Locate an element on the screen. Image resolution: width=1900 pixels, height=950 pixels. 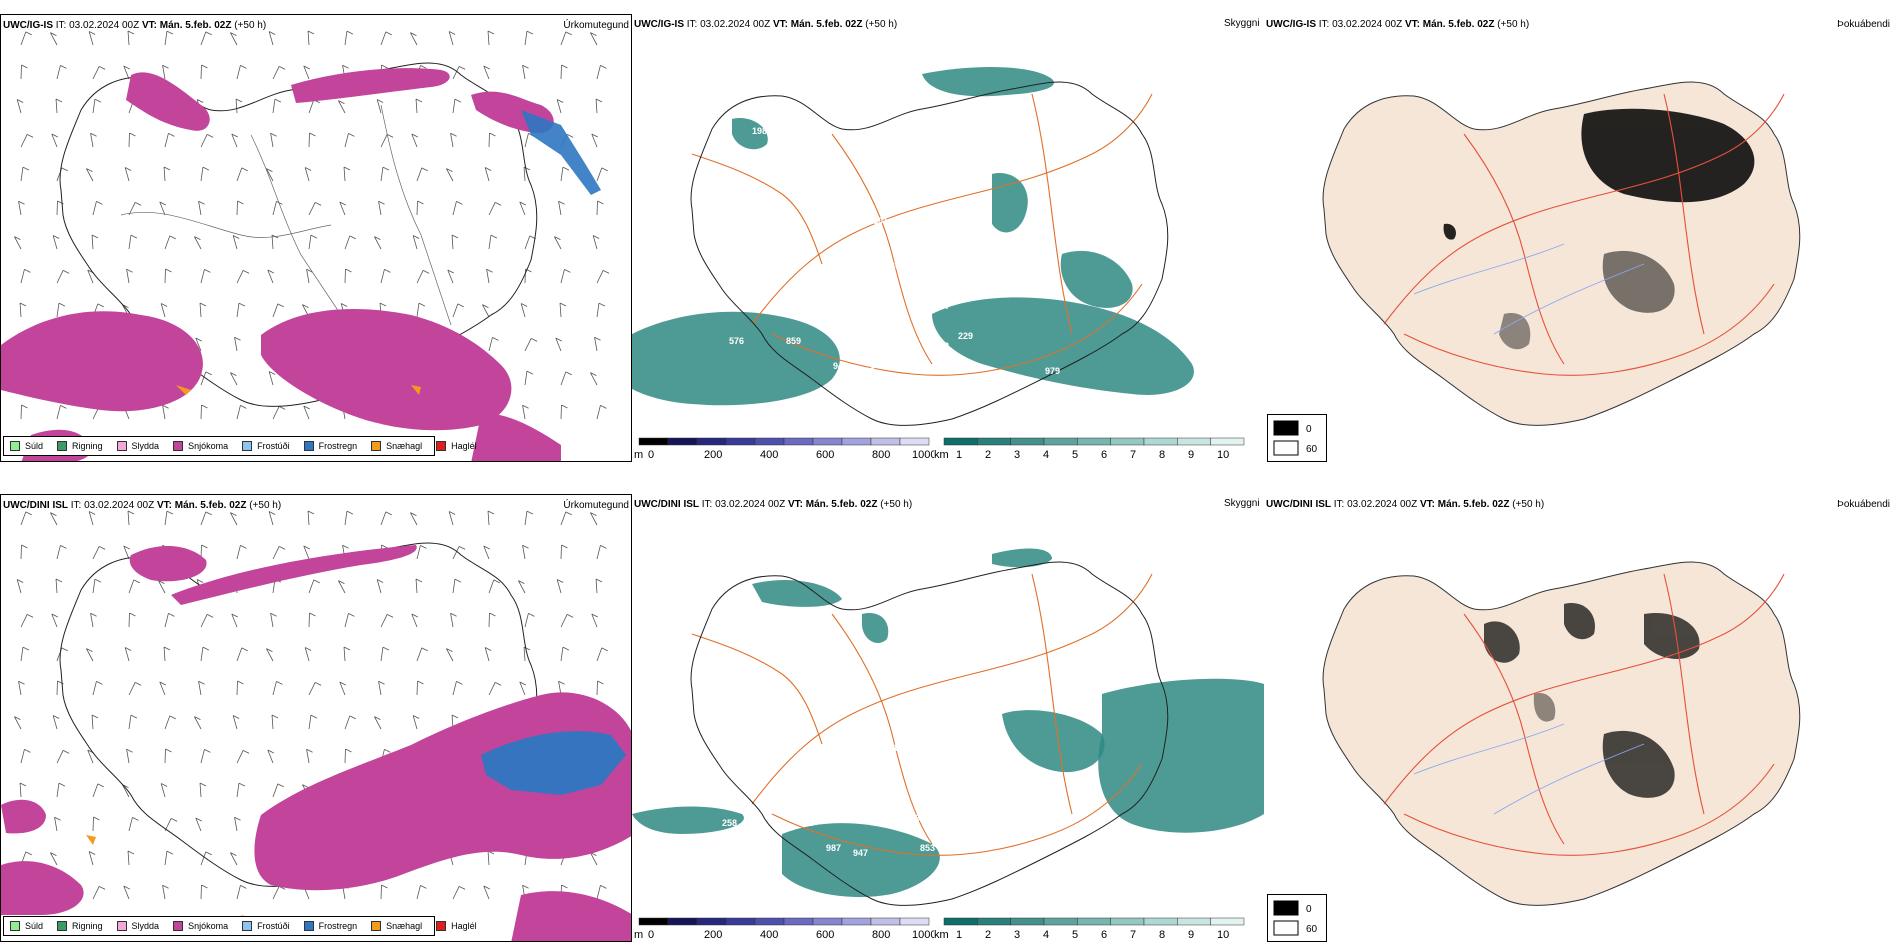
visibility-panel-title: Skyggni is located at coordinates (1242, 503).